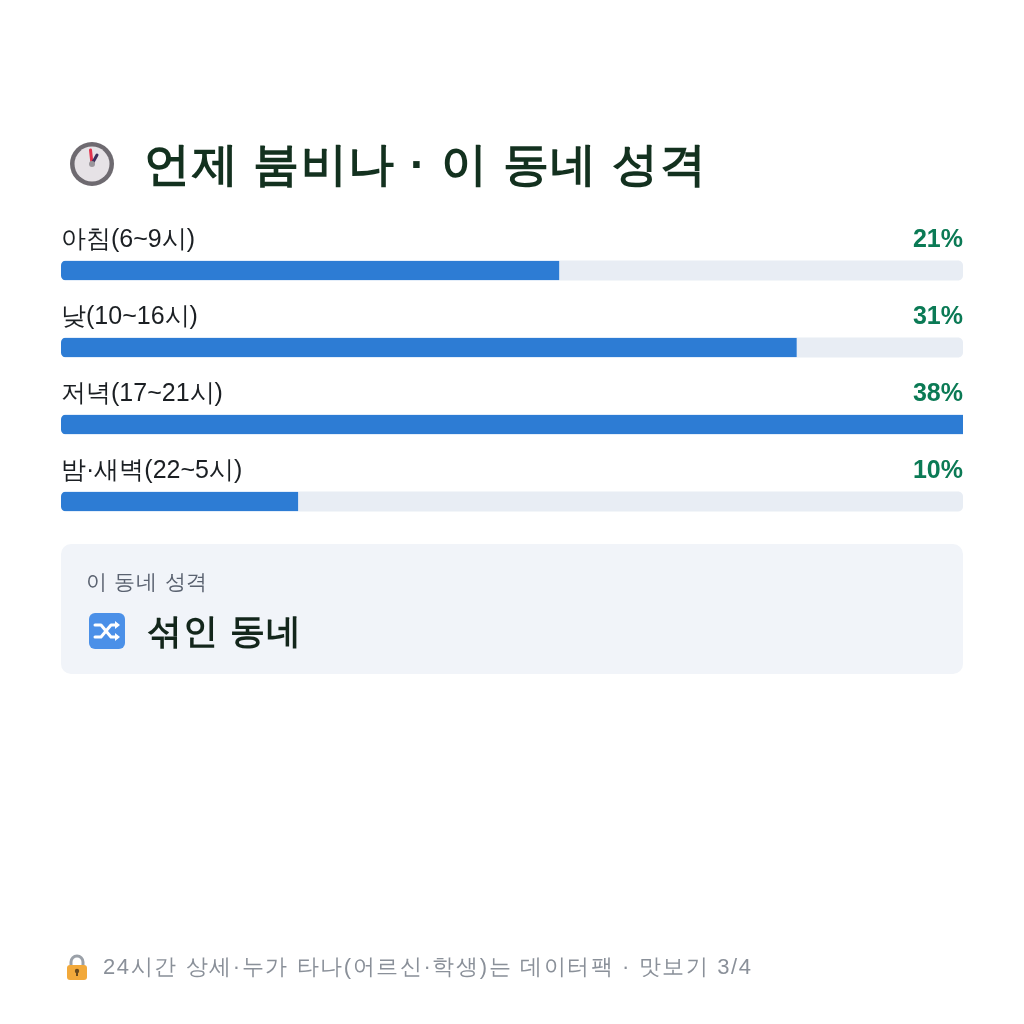 The width and height of the screenshot is (1024, 1024). I want to click on data-label: 38%, so click(937, 391).